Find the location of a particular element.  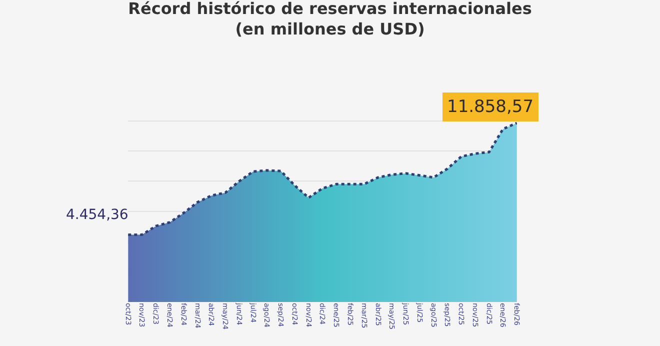

data-label: 11.858,57 is located at coordinates (490, 107).